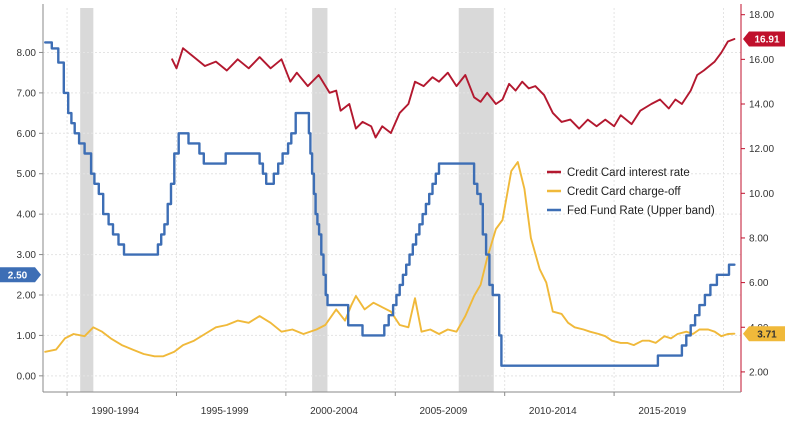  I want to click on legend-label: Credit Card interest rate, so click(628, 173).